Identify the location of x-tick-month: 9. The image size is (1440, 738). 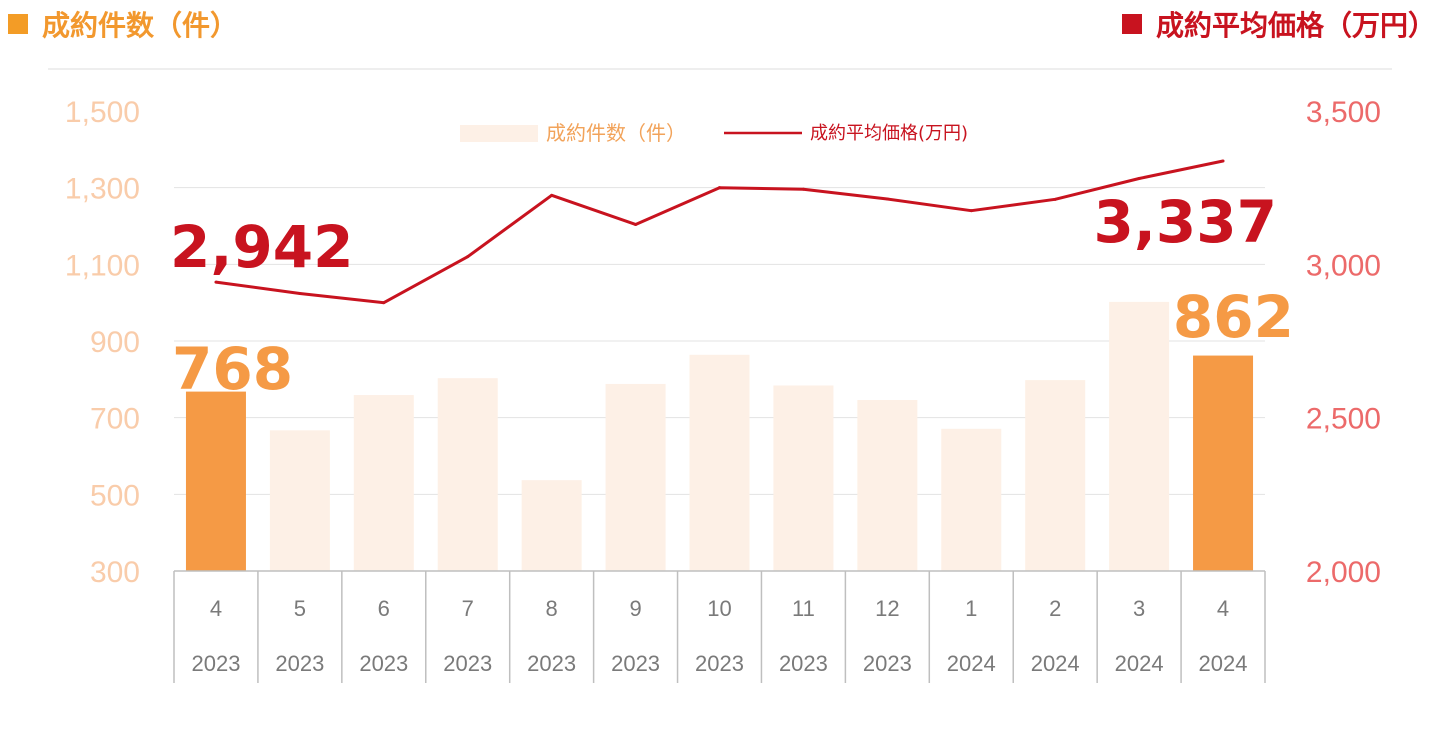
(635, 608).